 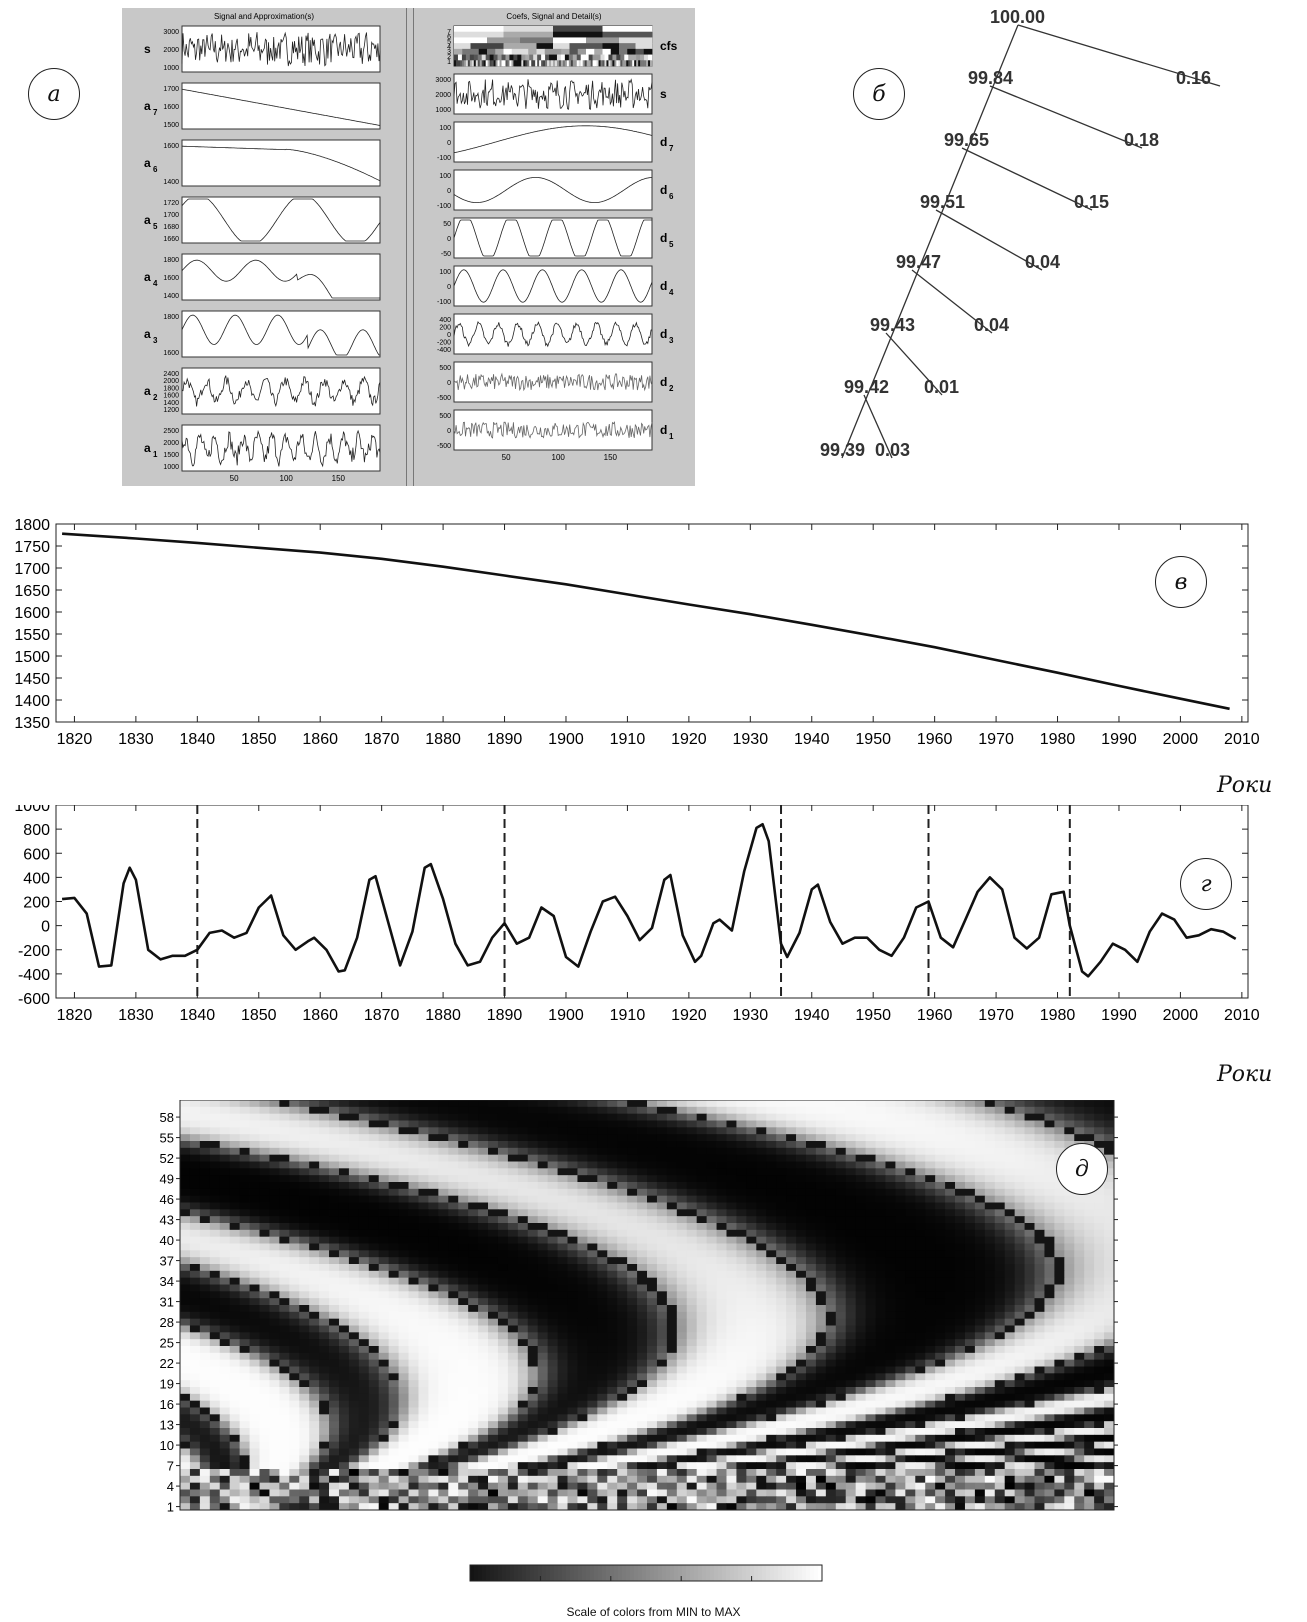 What do you see at coordinates (287, 478) in the screenshot?
I see `x-tick-label: 100` at bounding box center [287, 478].